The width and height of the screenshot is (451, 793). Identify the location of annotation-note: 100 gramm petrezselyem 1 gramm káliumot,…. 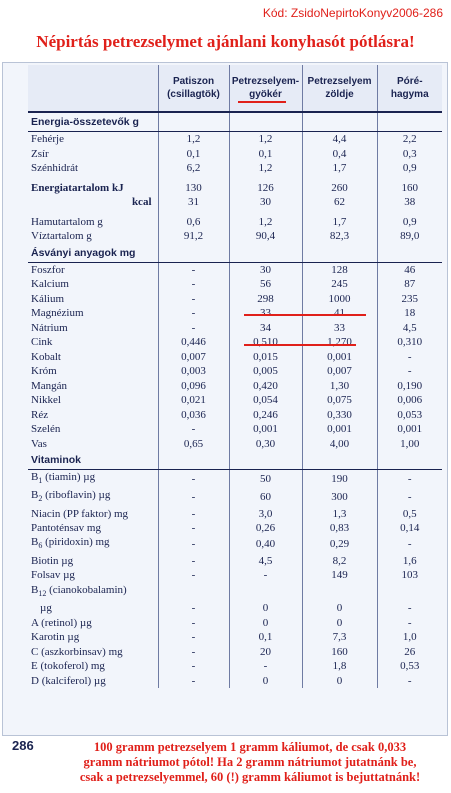
(250, 762).